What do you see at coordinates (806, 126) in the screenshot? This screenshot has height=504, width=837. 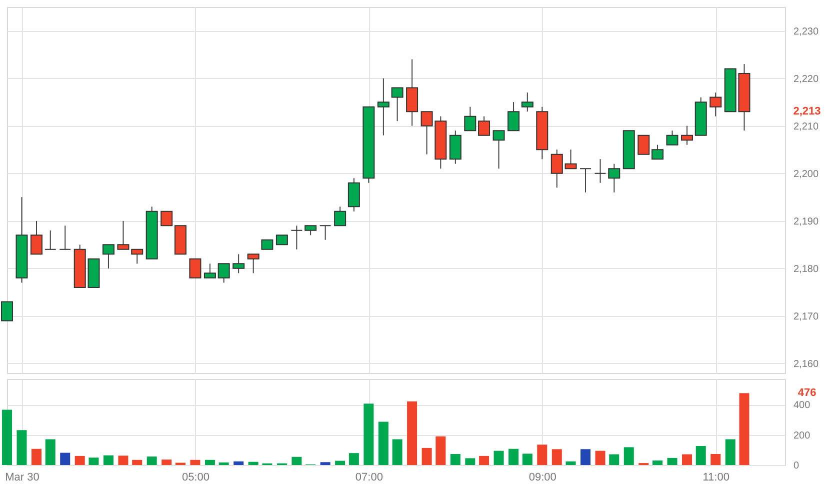 I see `y-tick-label: 2,210` at bounding box center [806, 126].